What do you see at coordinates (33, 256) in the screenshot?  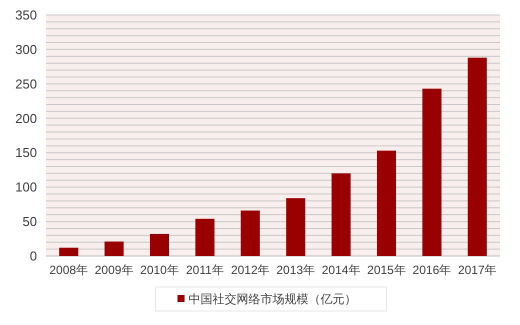 I see `y-tick-label: 0` at bounding box center [33, 256].